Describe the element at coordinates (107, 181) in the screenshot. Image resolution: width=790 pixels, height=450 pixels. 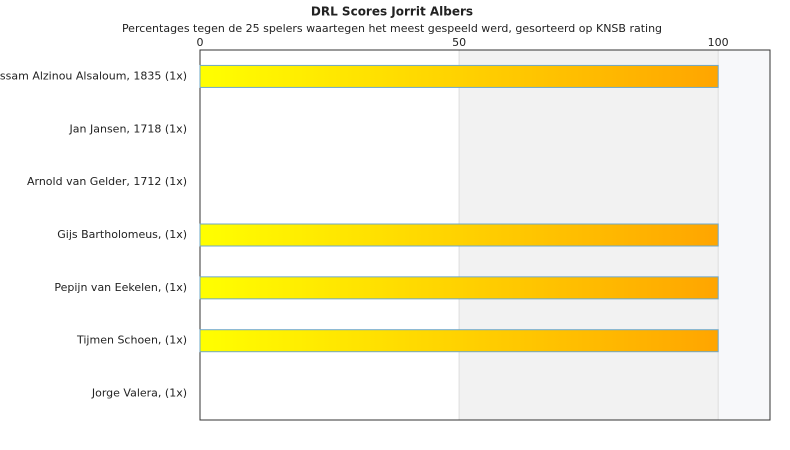
I see `y-tick-label: Arnold van Gelder, 1712 (1x)` at that location.